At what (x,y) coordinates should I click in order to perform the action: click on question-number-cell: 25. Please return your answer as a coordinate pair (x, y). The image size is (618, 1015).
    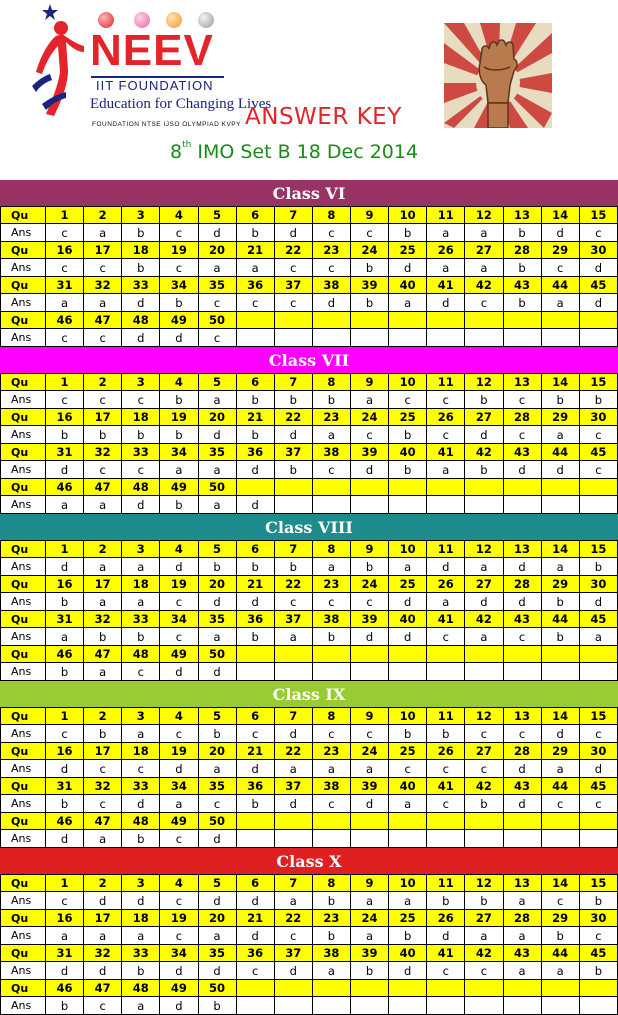
    Looking at the image, I should click on (408, 918).